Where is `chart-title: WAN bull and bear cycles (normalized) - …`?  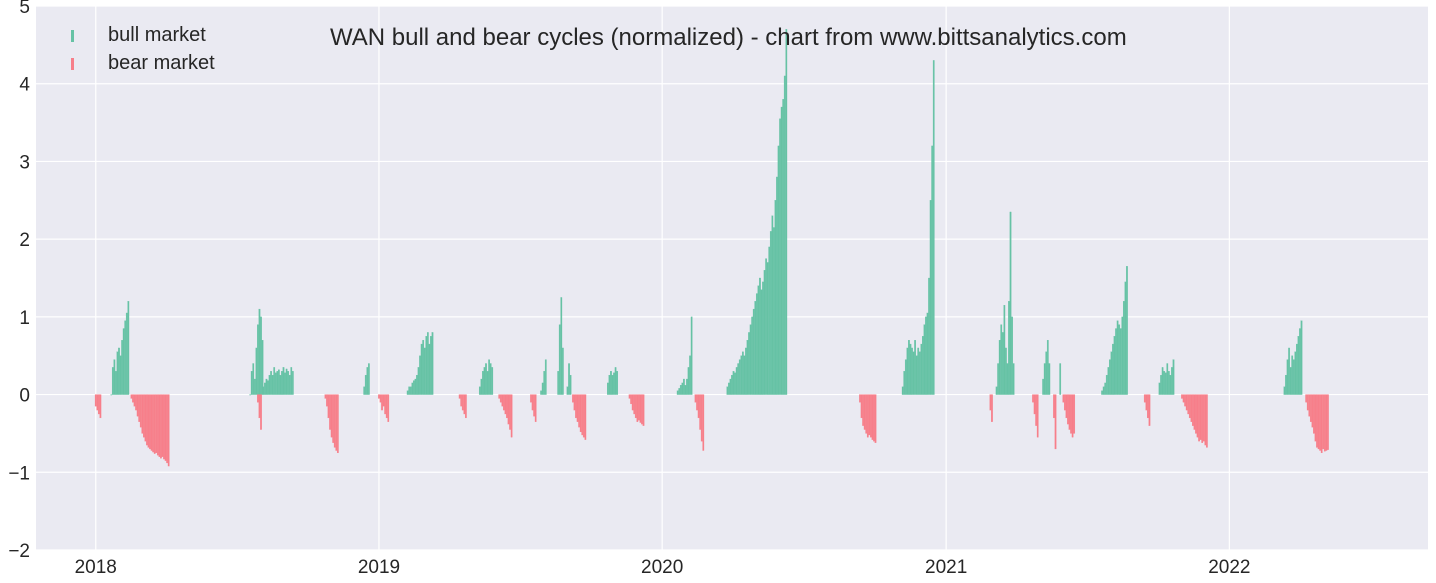 chart-title: WAN bull and bear cycles (normalized) - … is located at coordinates (728, 37).